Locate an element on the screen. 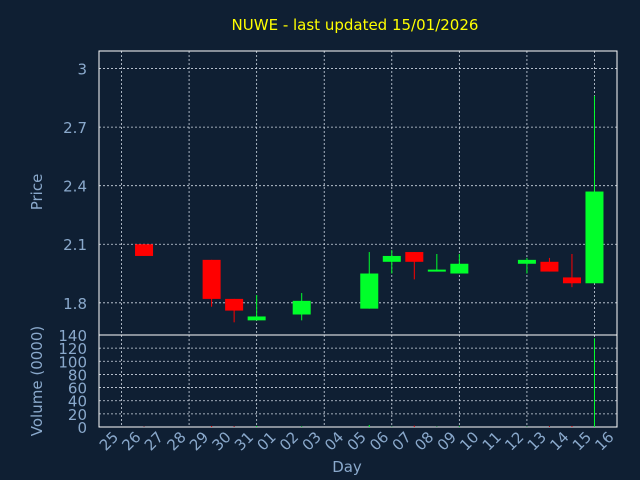 This screenshot has width=640, height=480. volume-y-tick-label: 20 is located at coordinates (77, 415).